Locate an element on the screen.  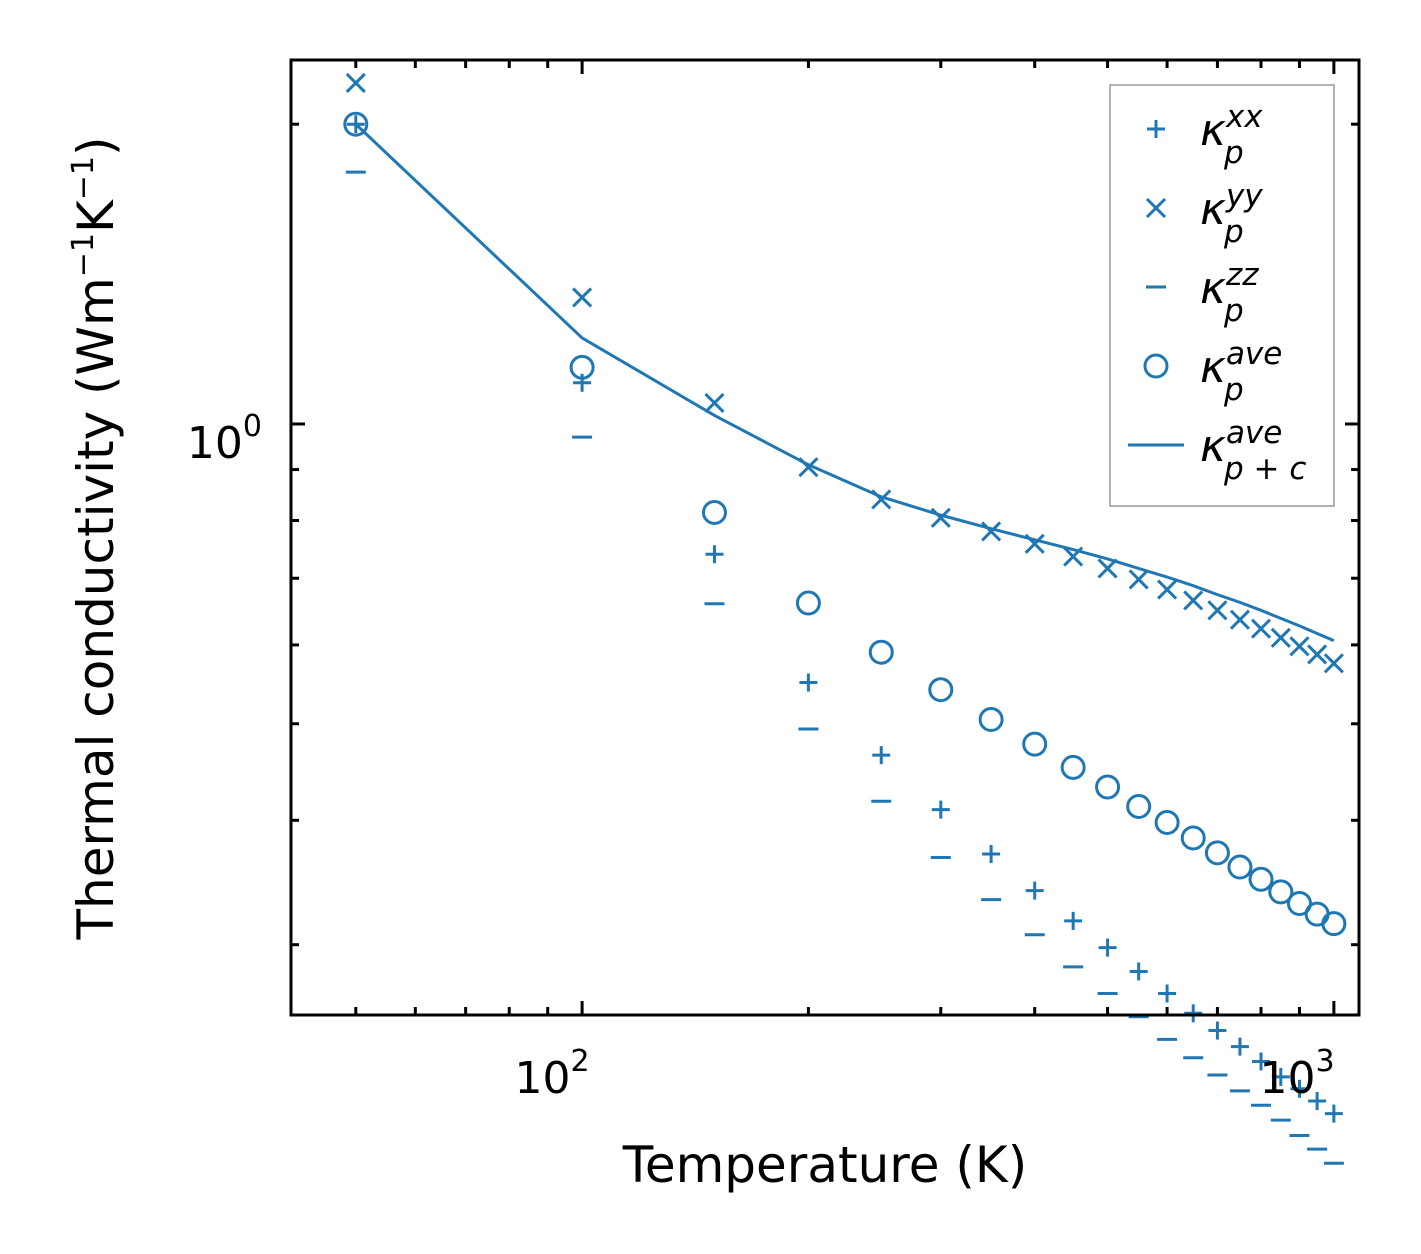
point-yy-150-b is located at coordinates (714, 402).